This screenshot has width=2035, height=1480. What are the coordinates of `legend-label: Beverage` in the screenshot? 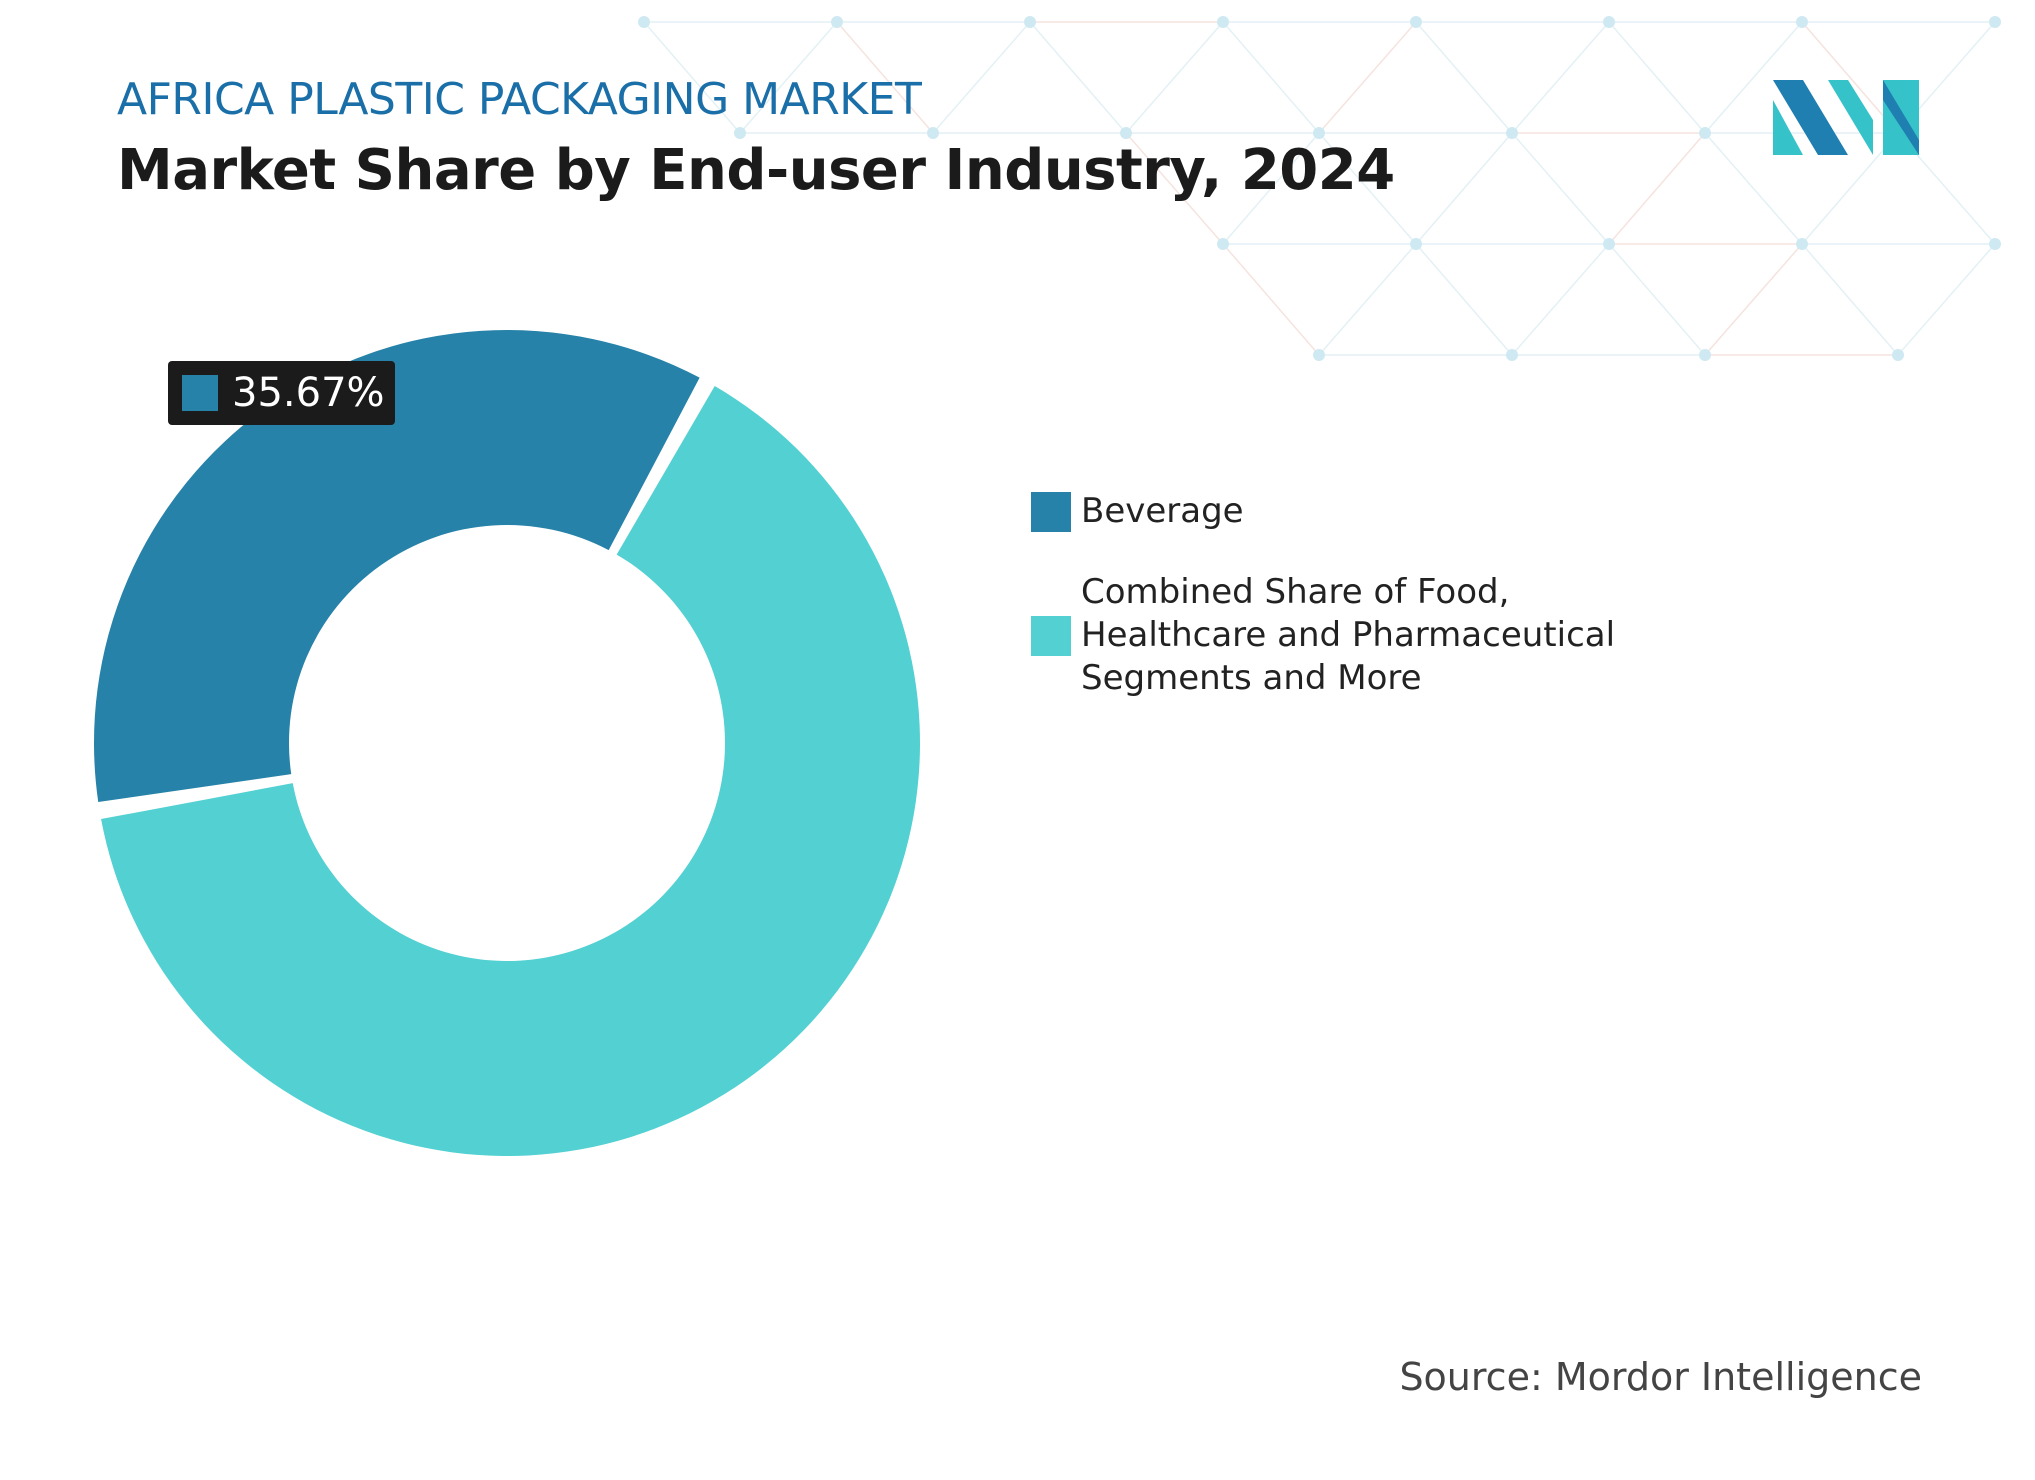 It's located at (1162, 511).